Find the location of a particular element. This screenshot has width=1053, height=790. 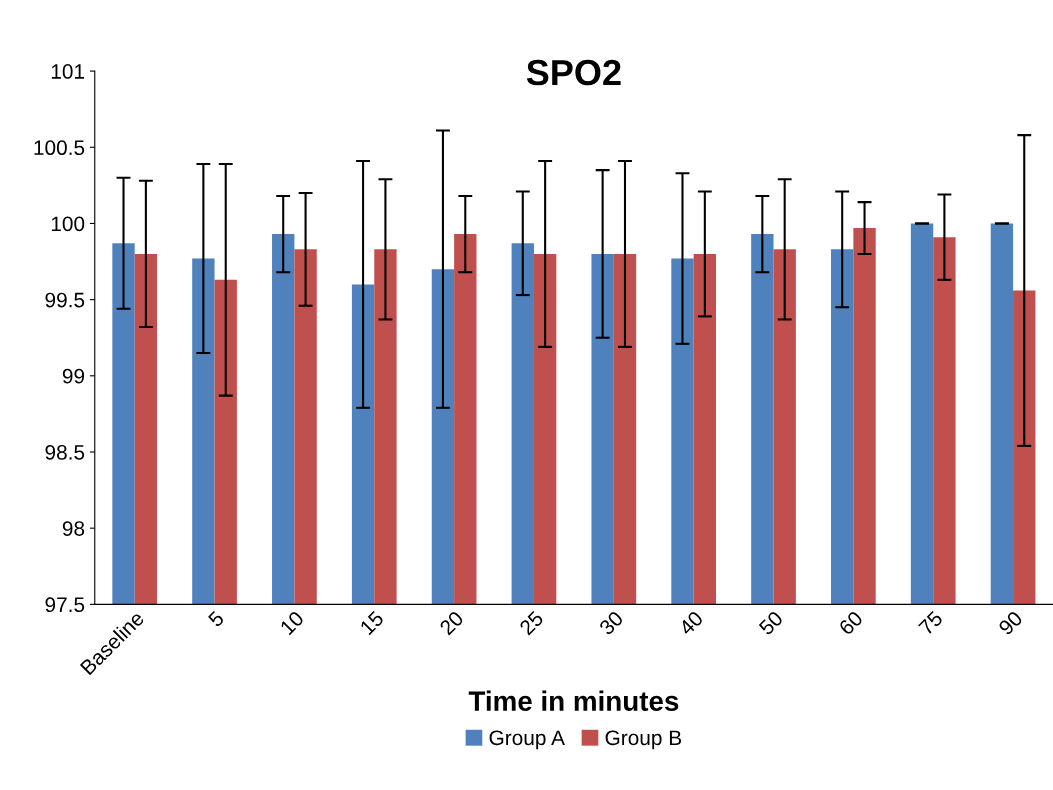

y-tick-label: 100.5 is located at coordinates (59, 148).